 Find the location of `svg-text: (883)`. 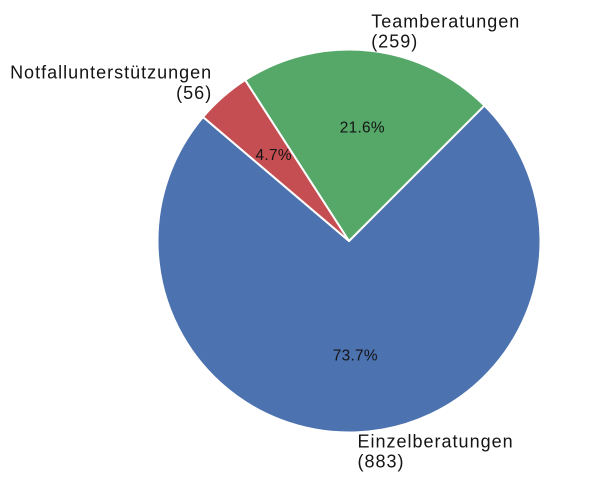

svg-text: (883) is located at coordinates (381, 461).